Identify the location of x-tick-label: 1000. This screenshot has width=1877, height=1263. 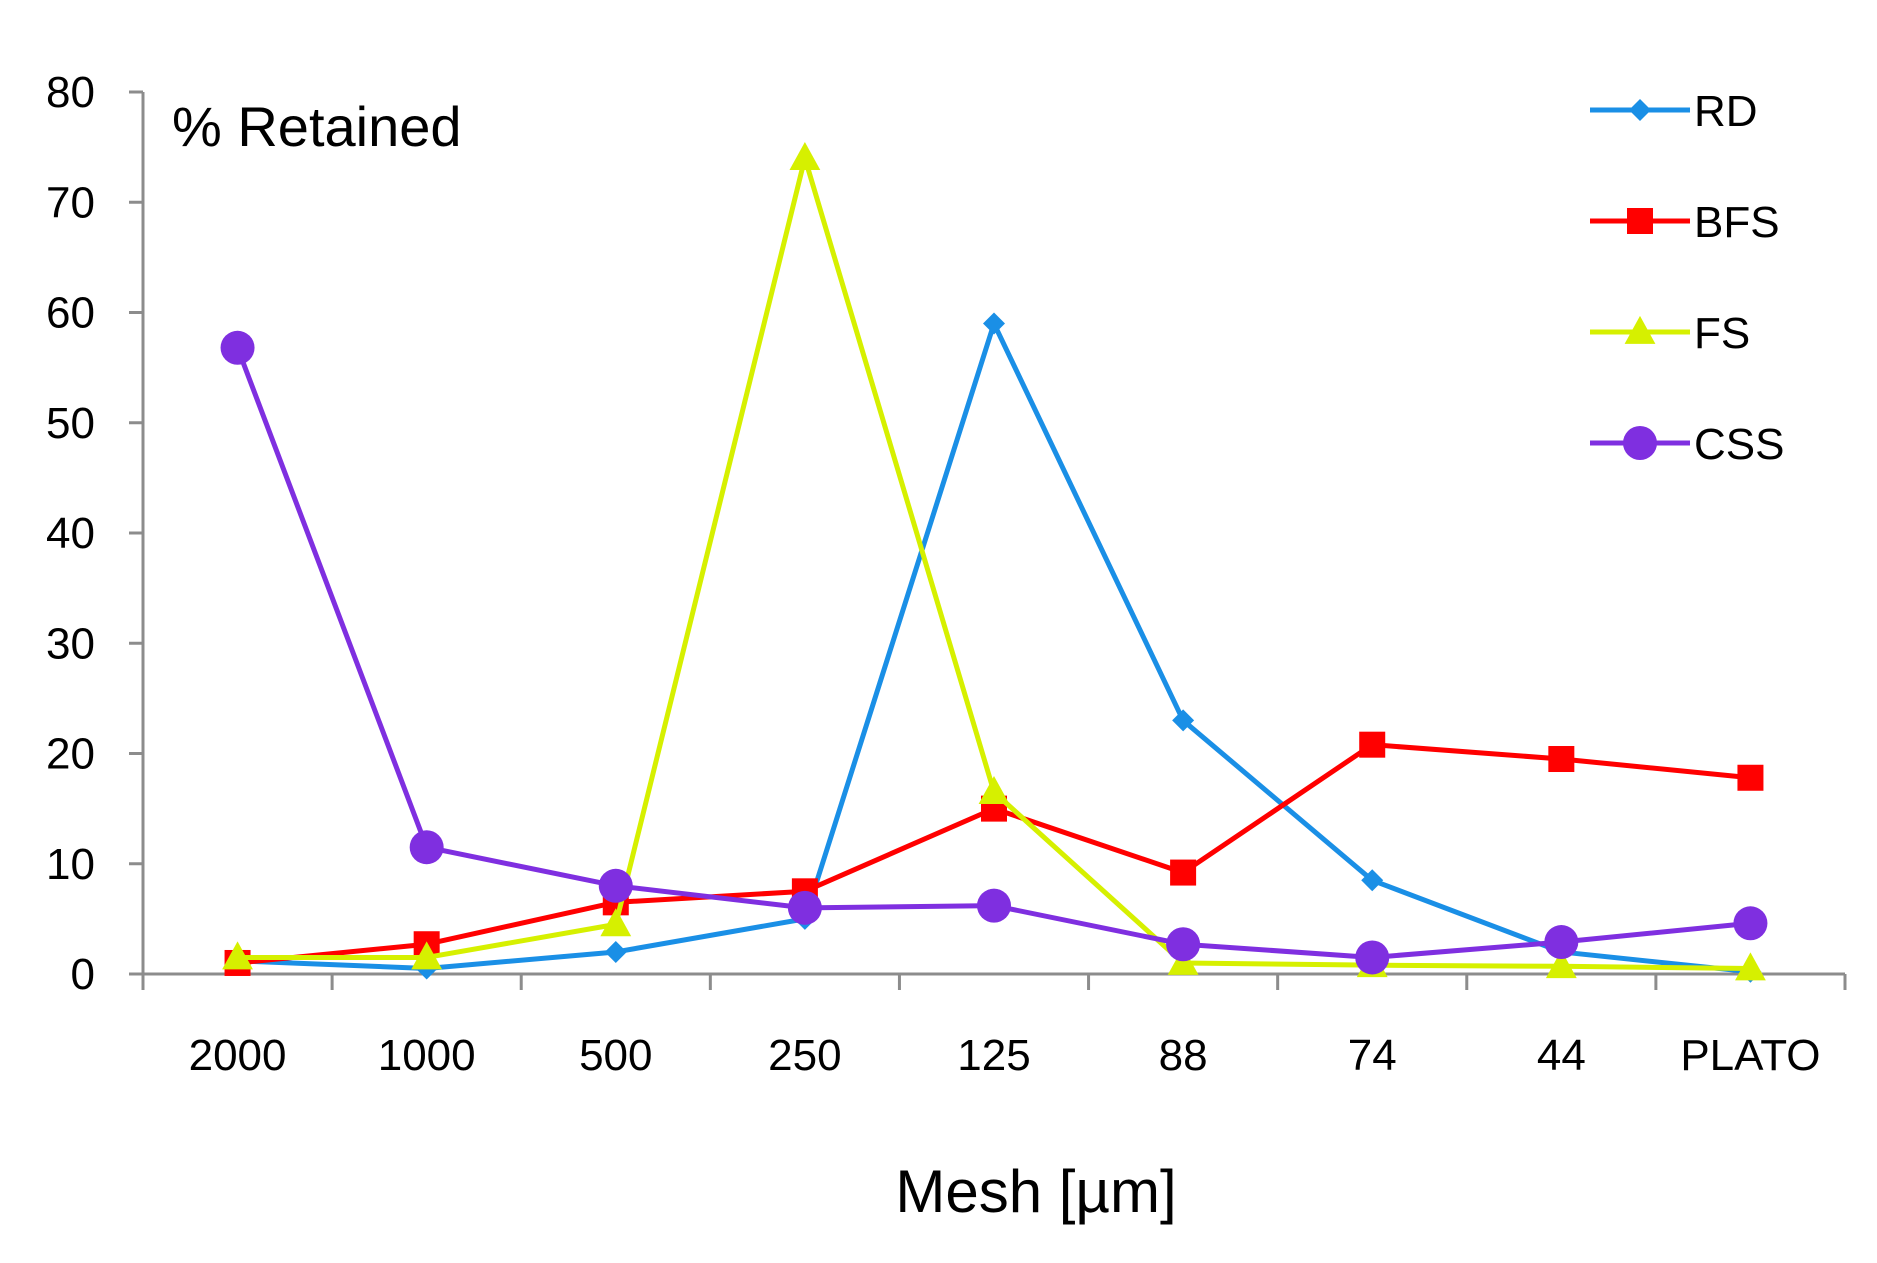
(427, 1055).